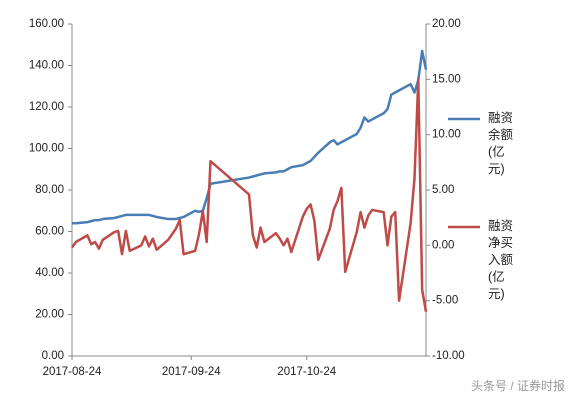  Describe the element at coordinates (445, 301) in the screenshot. I see `y2-tick-label: -5.00` at that location.